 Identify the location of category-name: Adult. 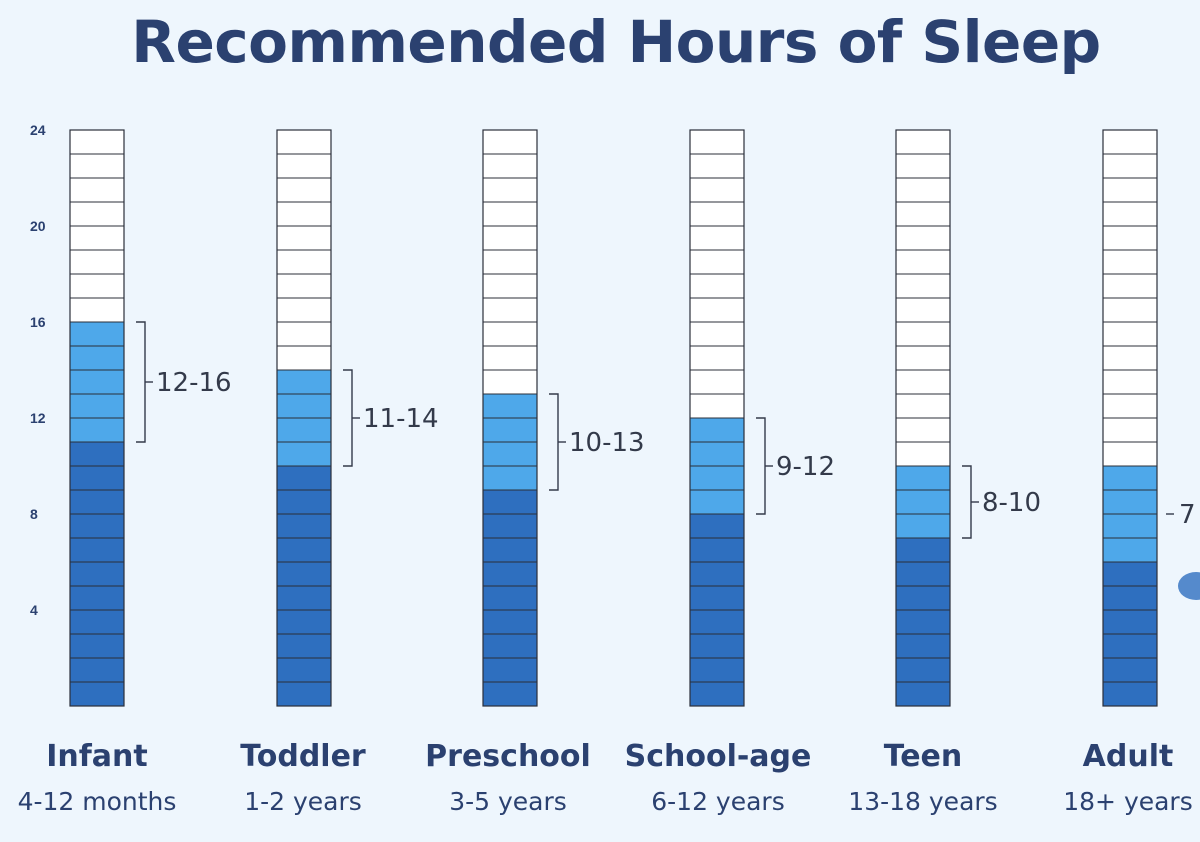
(1128, 756).